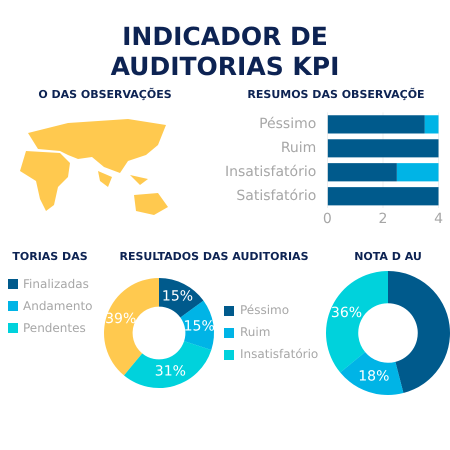 Image resolution: width=450 pixels, height=450 pixels. What do you see at coordinates (327, 219) in the screenshot?
I see `x-tick-label: 0` at bounding box center [327, 219].